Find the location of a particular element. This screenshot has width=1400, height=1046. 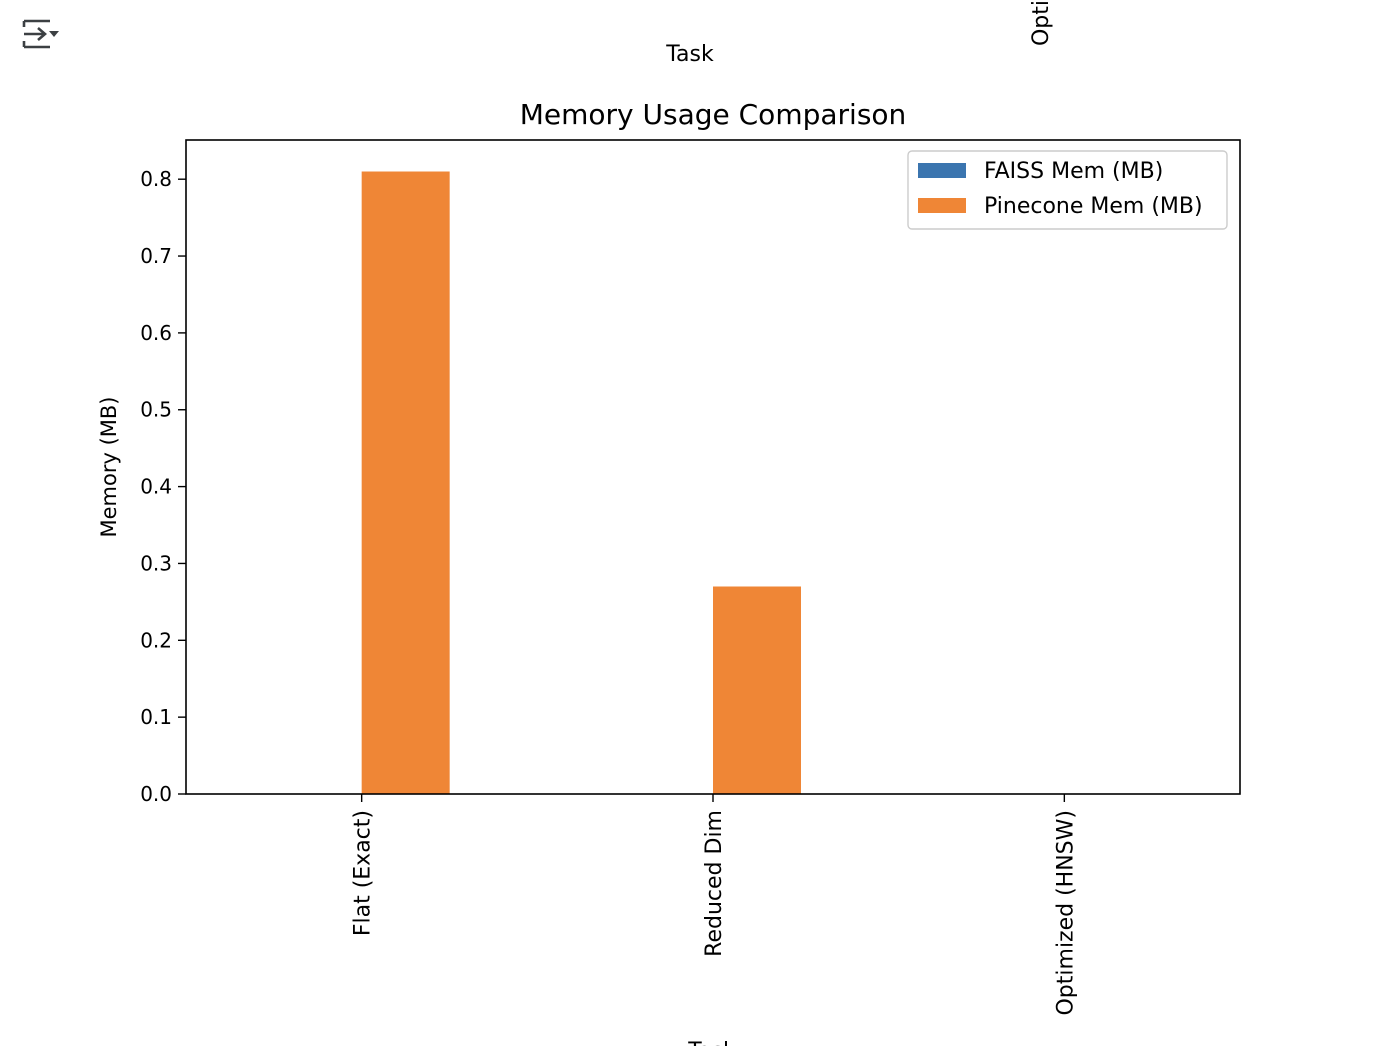

y-tick-label-4: 0.4 is located at coordinates (156, 487).